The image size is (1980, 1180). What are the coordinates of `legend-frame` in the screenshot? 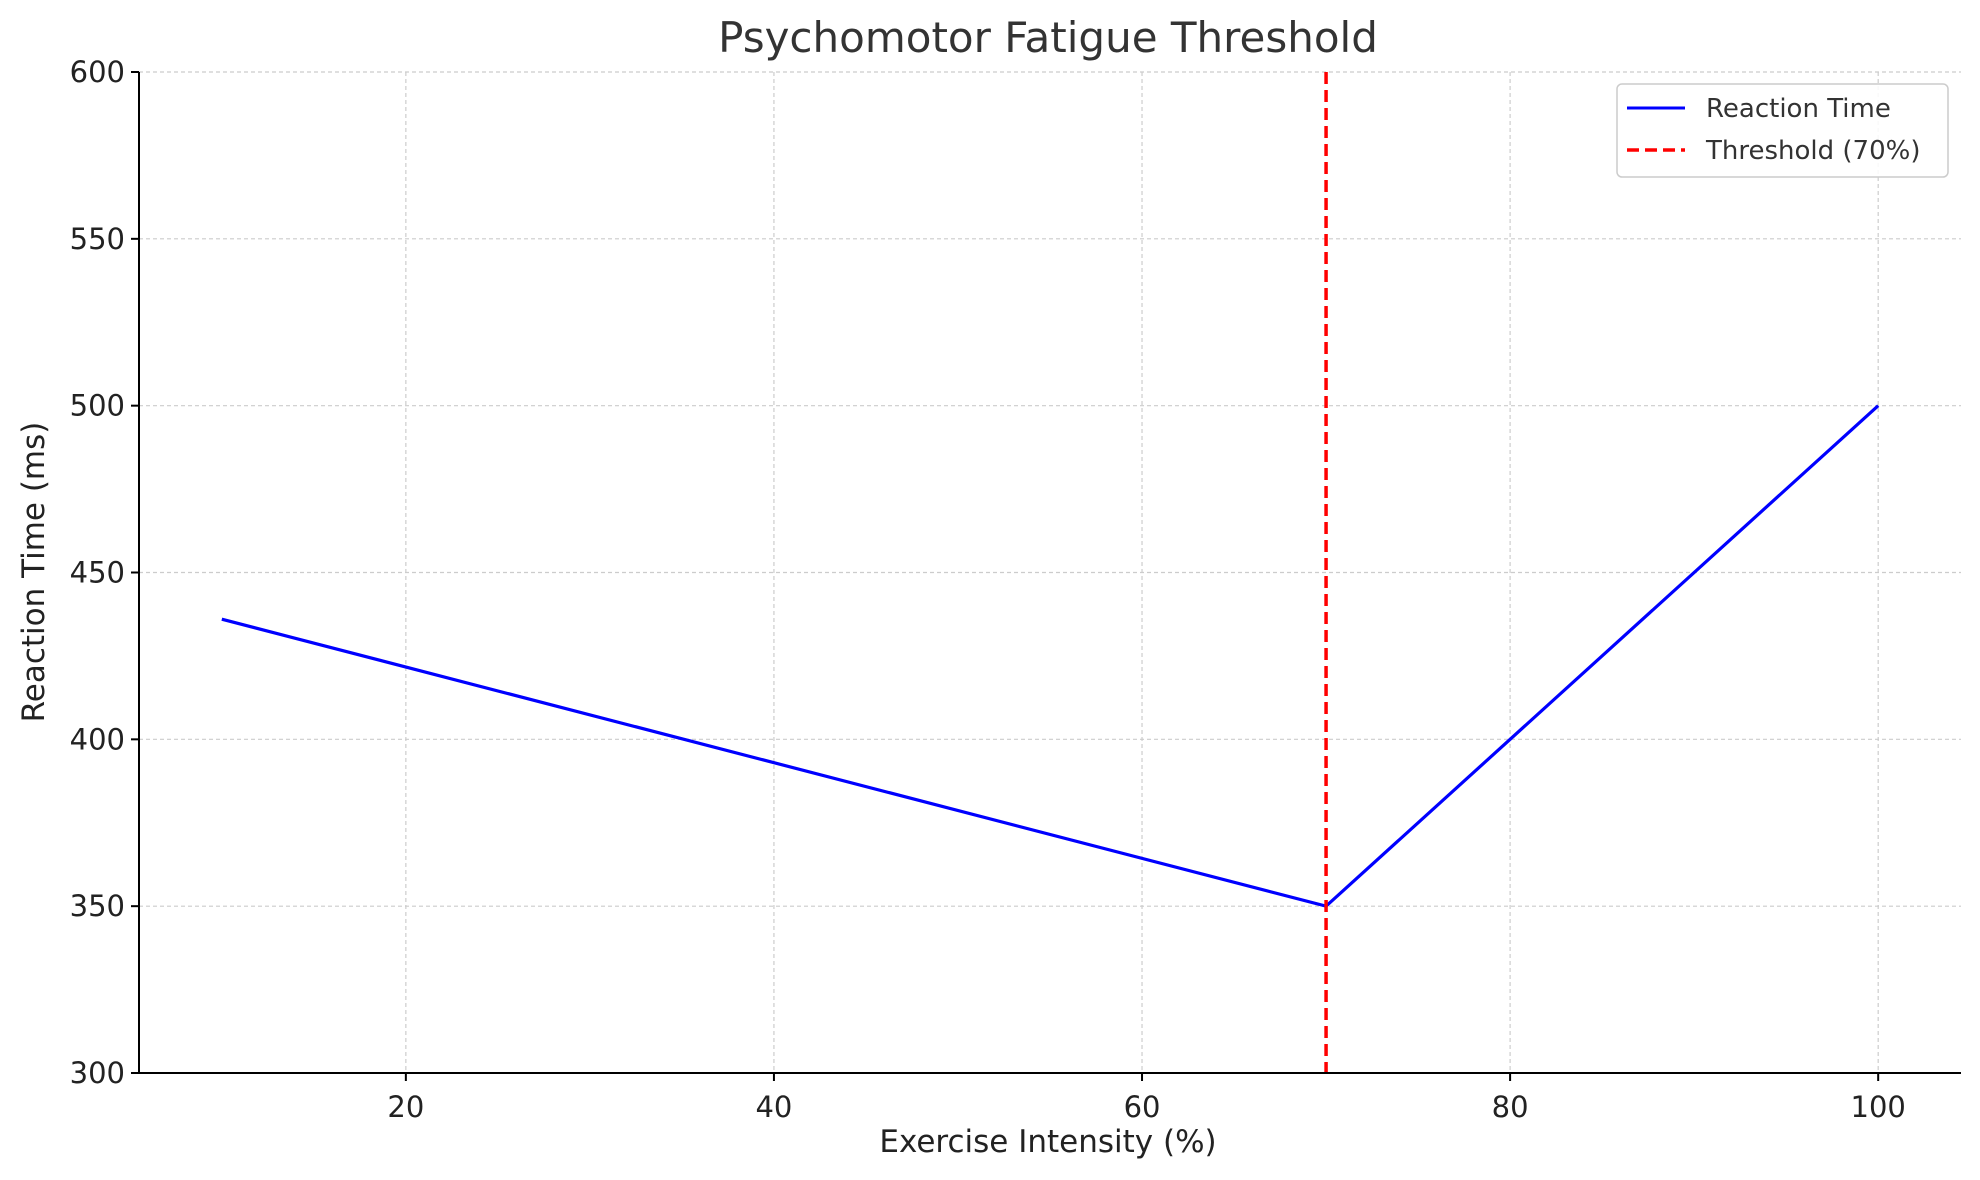 It's located at (1782, 130).